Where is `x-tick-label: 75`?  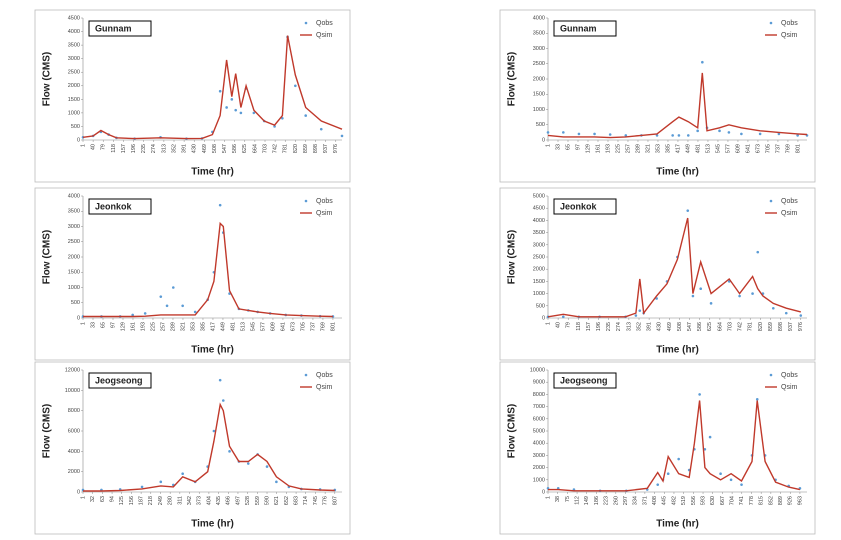
x-tick-label: 75 is located at coordinates (568, 499).